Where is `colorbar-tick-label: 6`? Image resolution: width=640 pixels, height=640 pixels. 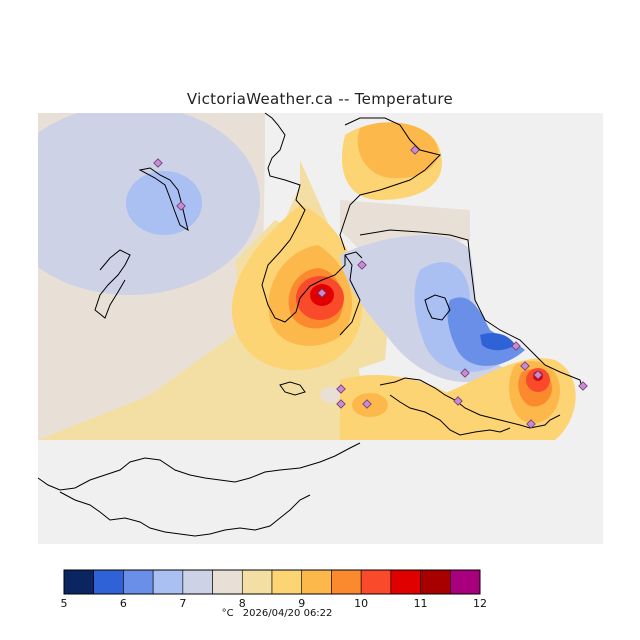 colorbar-tick-label: 6 is located at coordinates (123, 603).